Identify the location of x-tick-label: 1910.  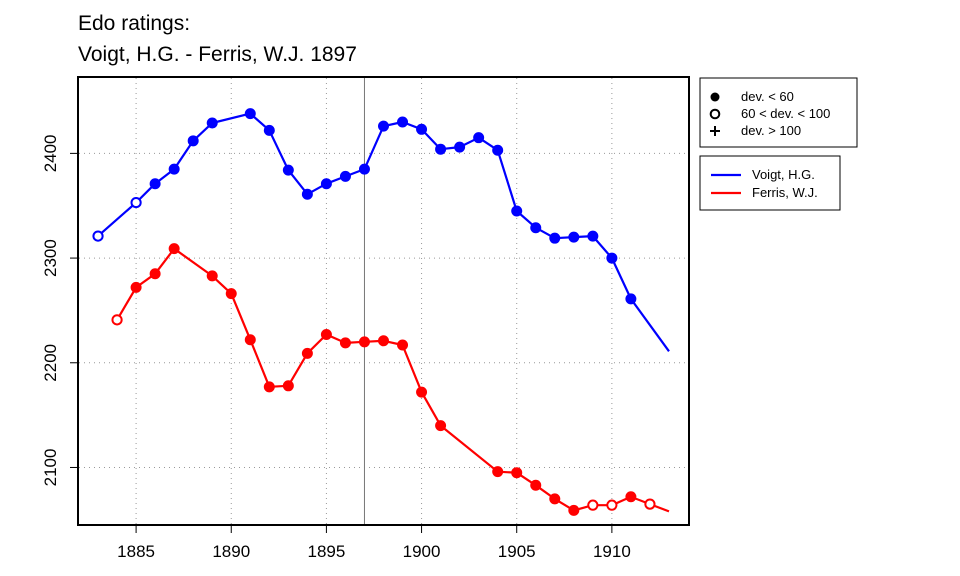
(612, 551).